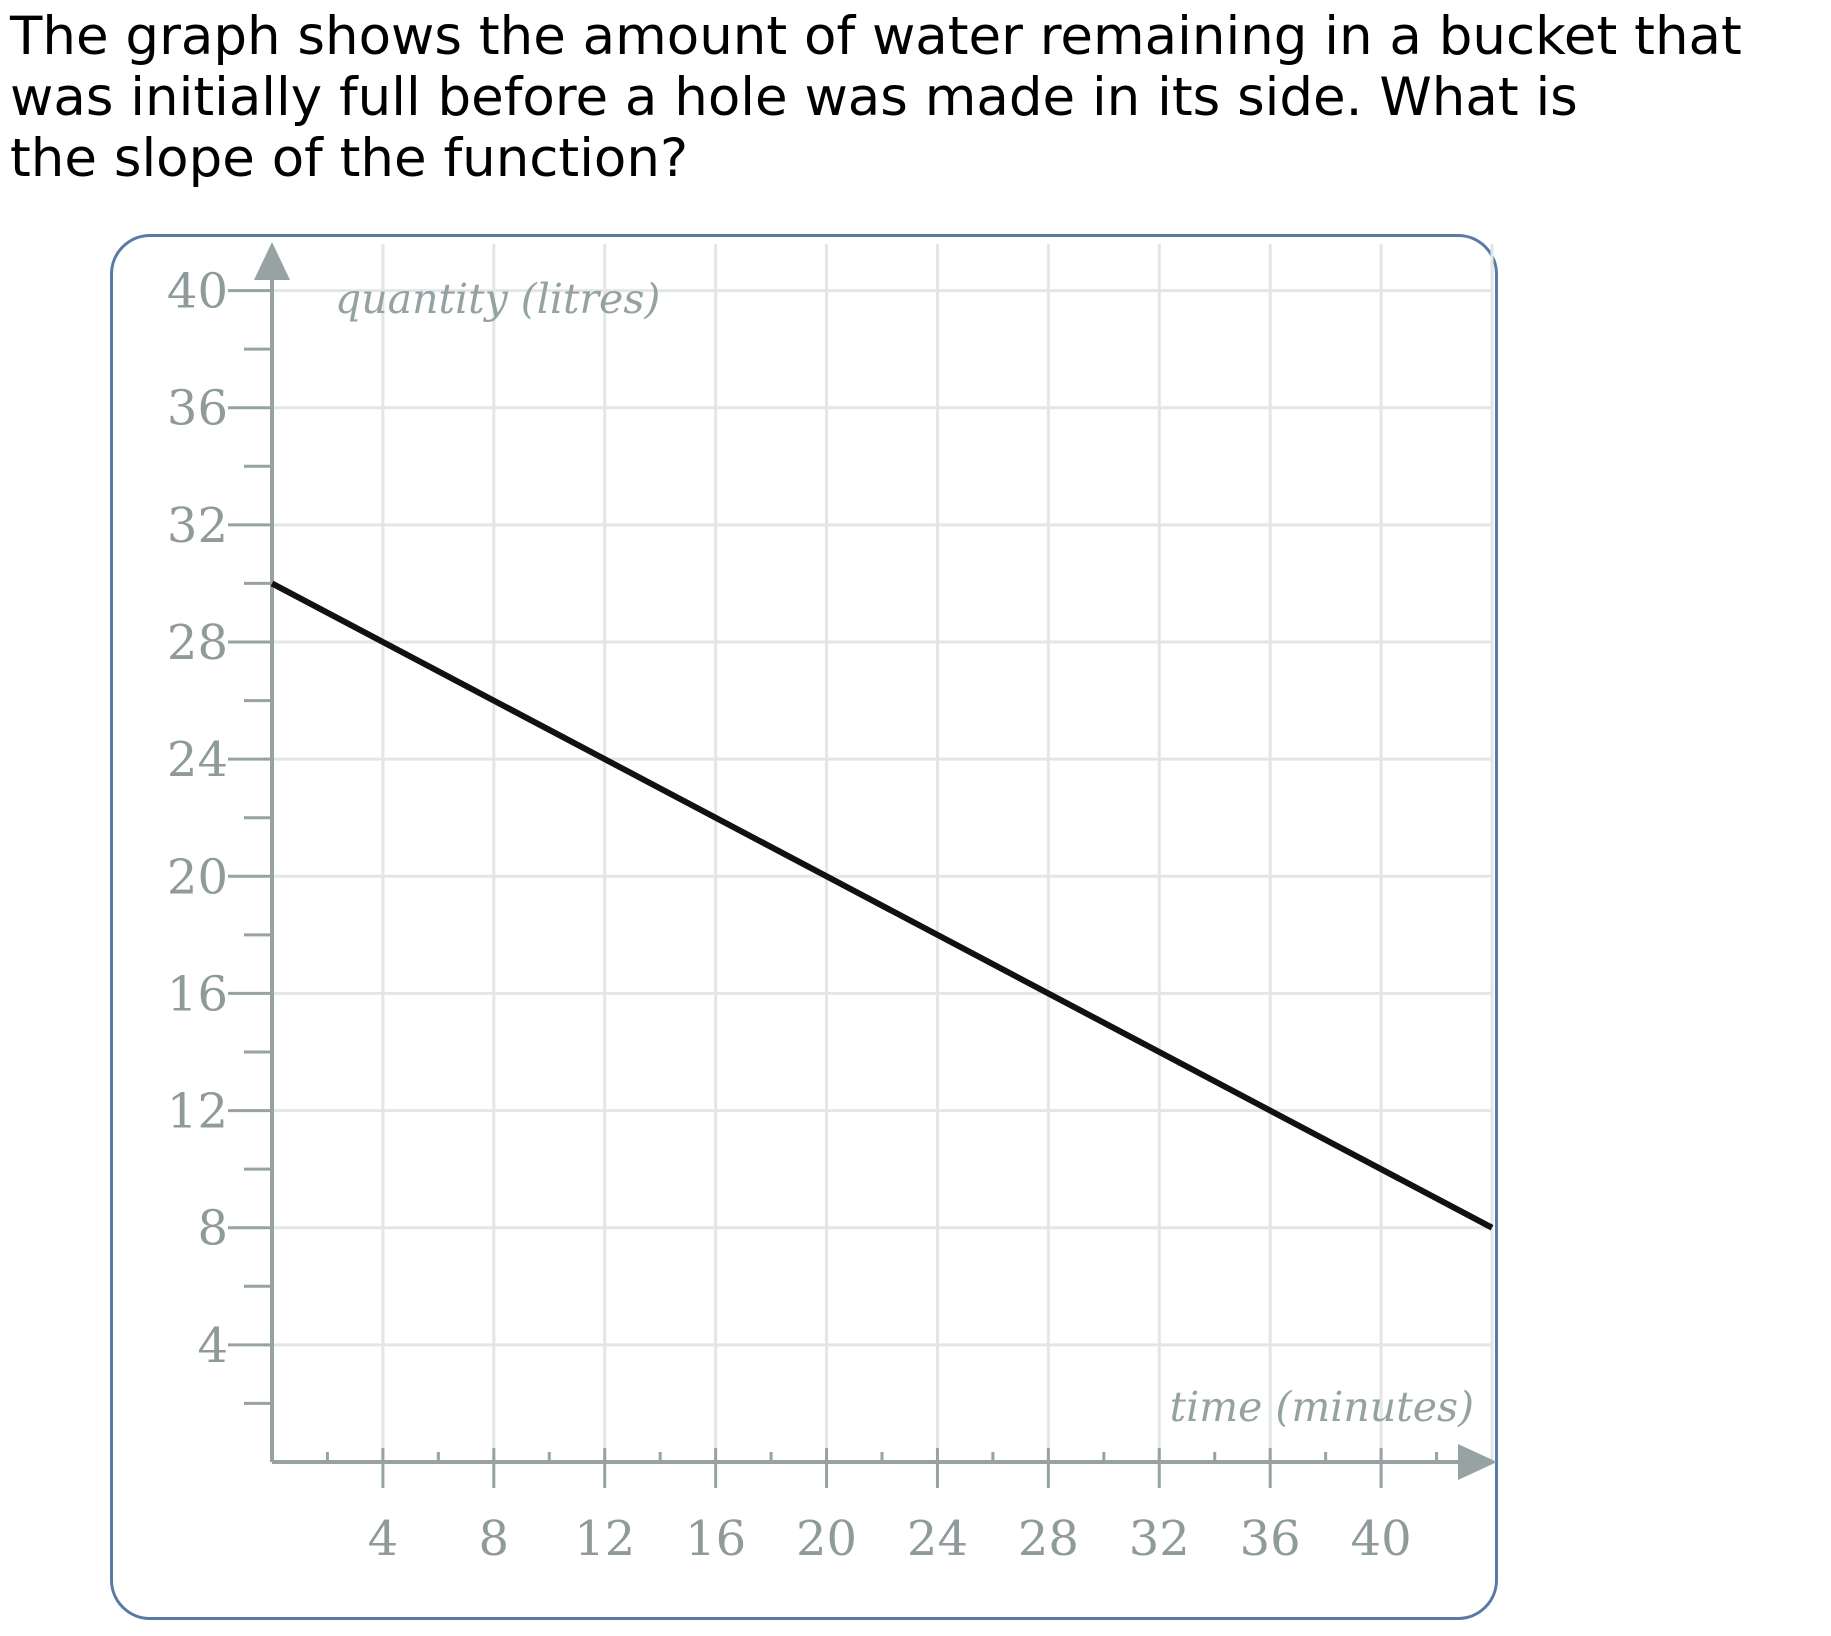  I want to click on y-tick-label: 28, so click(197, 643).